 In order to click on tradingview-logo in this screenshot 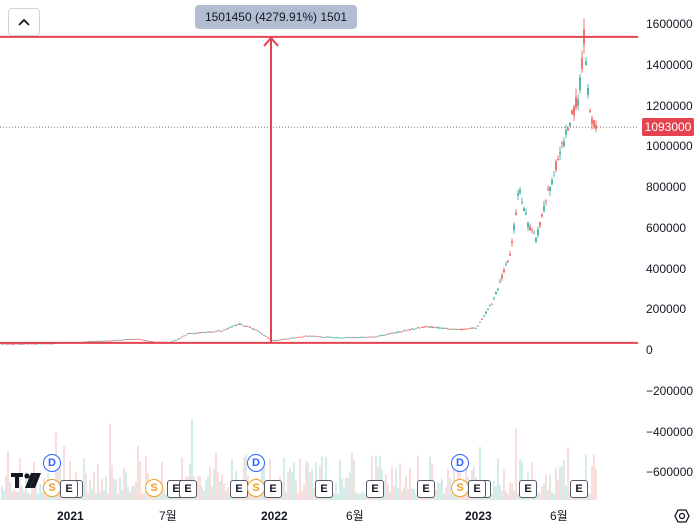, I will do `click(27, 480)`.